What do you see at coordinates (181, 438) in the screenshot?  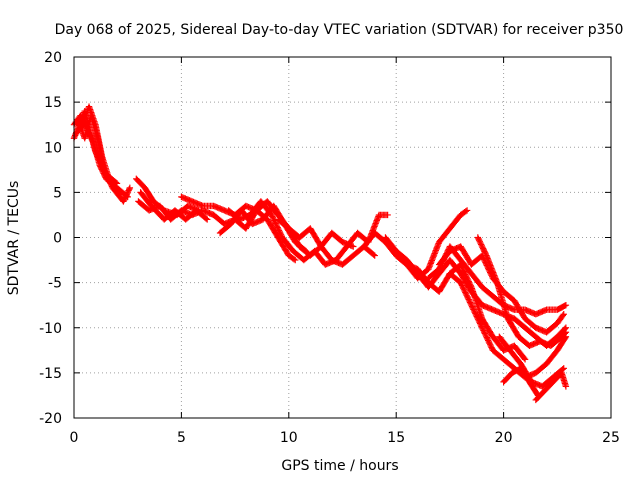 I see `x-tick-label: 5` at bounding box center [181, 438].